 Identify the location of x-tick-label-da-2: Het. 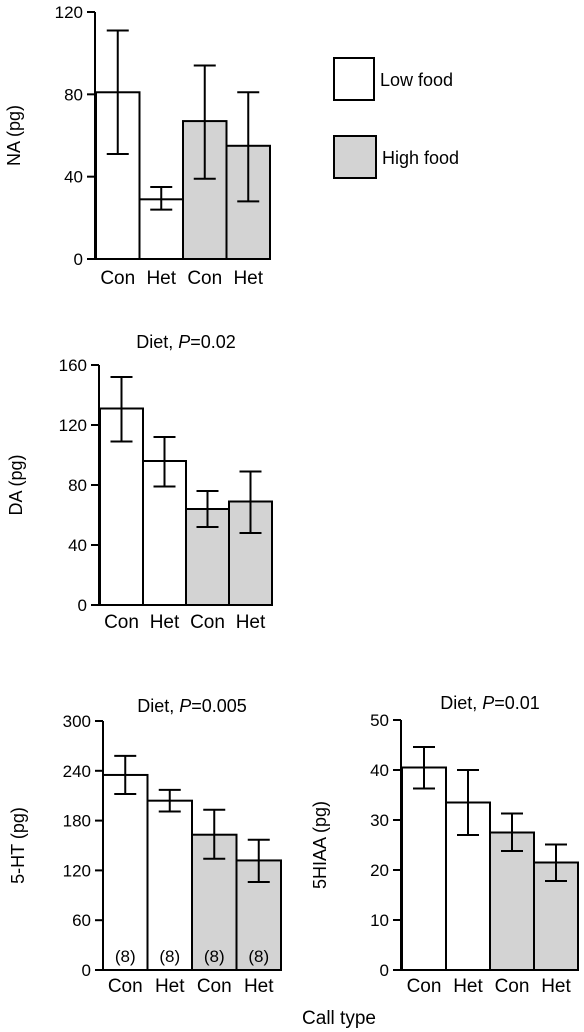
(165, 622).